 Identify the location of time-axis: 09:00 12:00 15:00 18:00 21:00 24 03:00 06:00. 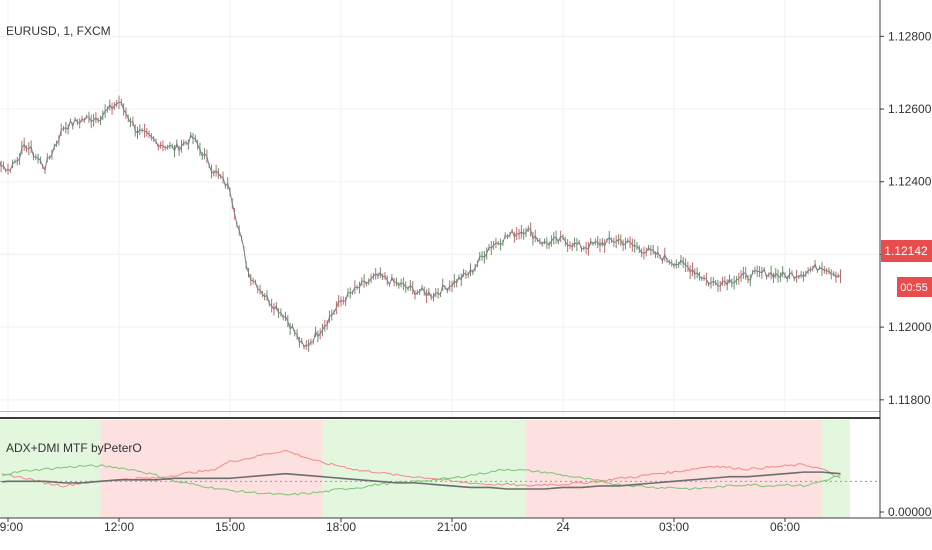
(400, 526).